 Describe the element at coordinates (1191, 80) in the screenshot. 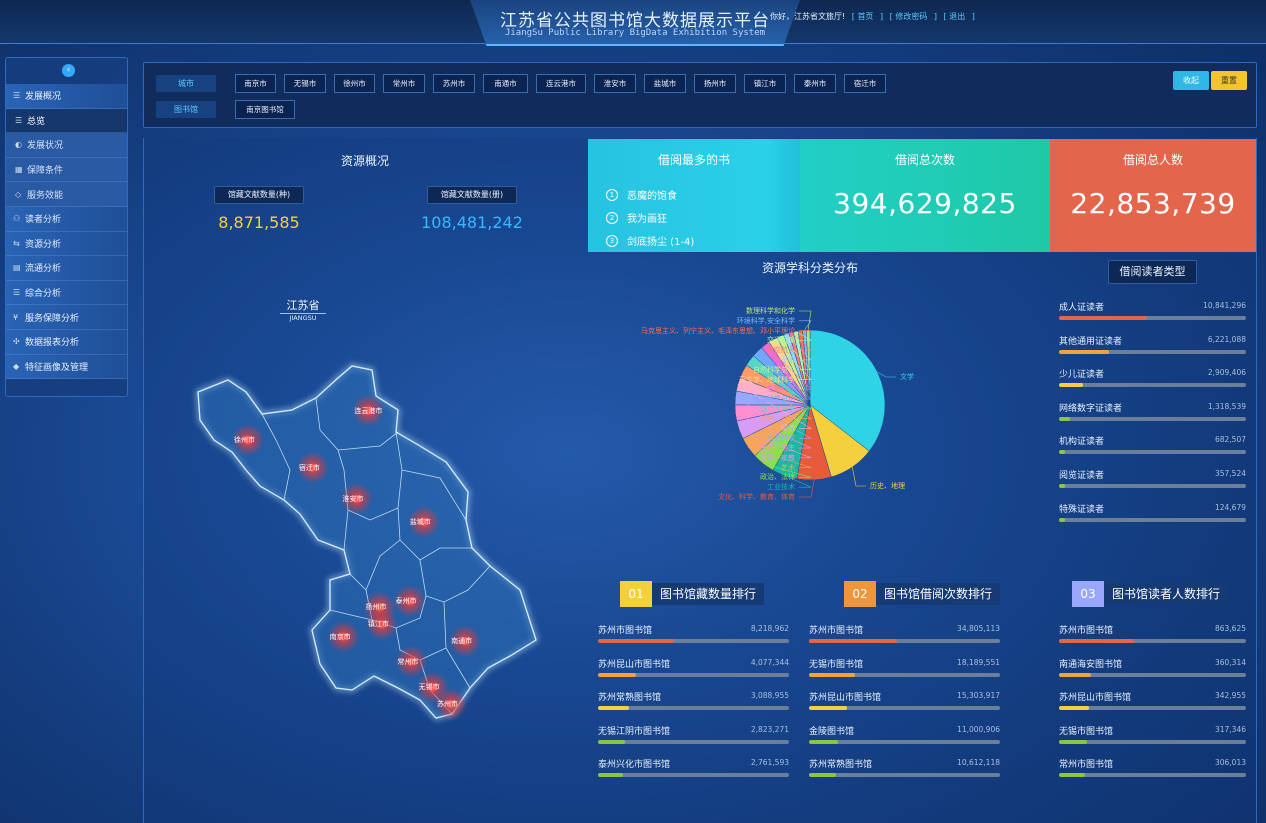

I see `collapse-button: 收起` at that location.